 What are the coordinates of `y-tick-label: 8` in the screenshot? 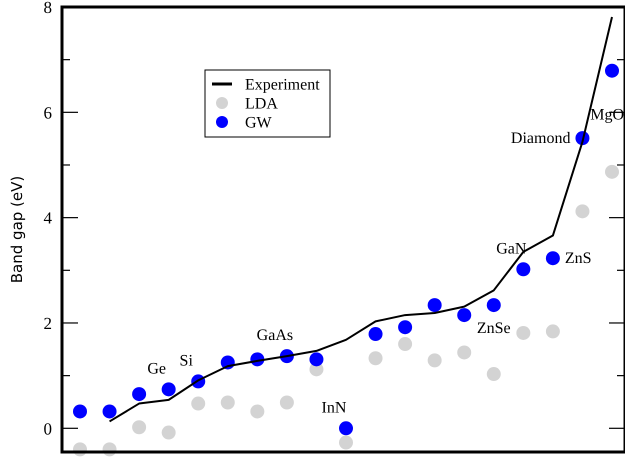 It's located at (48, 8).